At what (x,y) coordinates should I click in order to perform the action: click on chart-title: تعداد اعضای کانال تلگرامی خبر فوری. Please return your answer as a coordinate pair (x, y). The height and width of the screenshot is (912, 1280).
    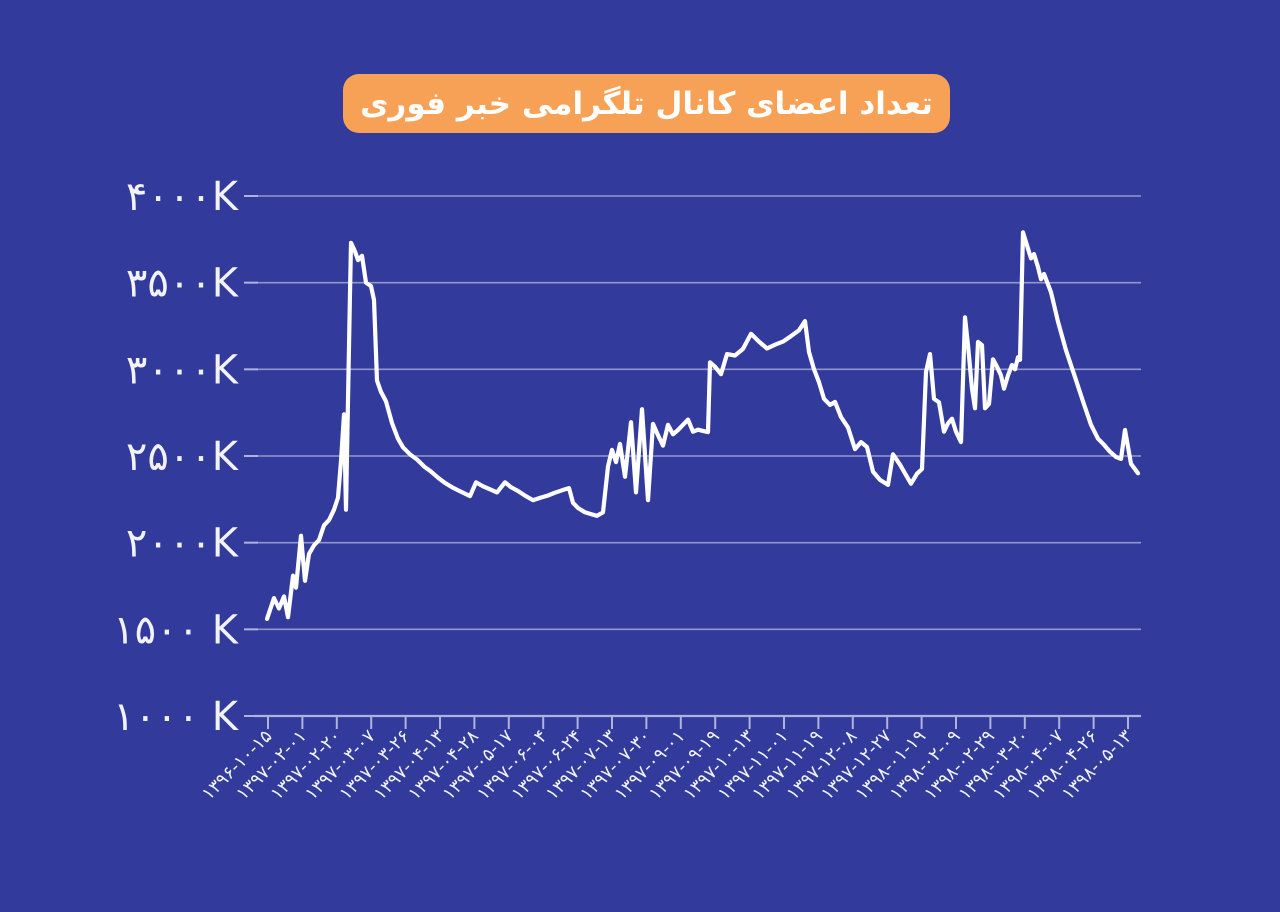
    Looking at the image, I should click on (646, 103).